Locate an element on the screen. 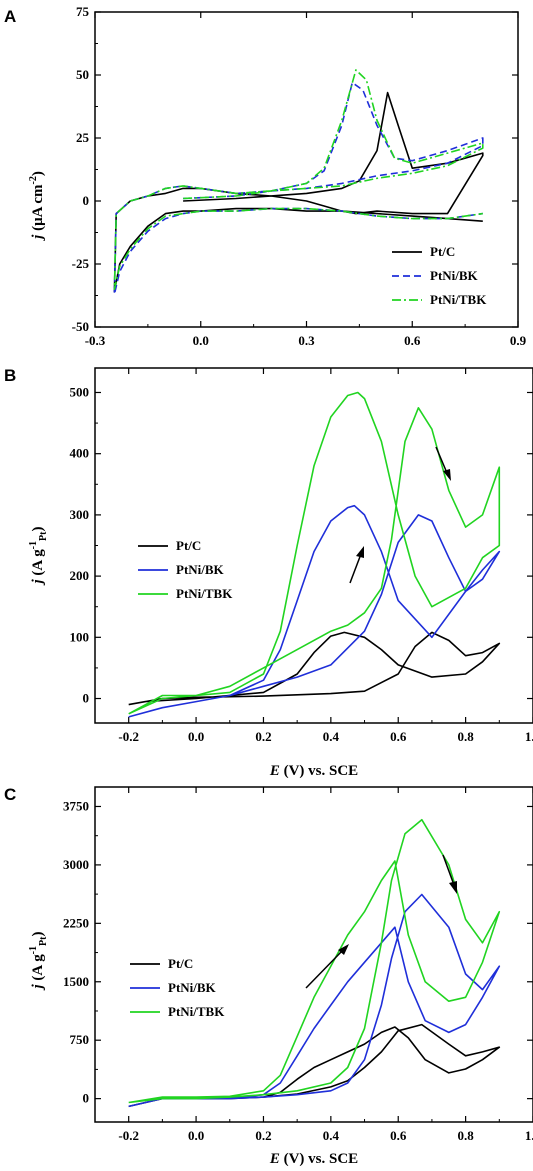  panel-letter: A is located at coordinates (10, 16).